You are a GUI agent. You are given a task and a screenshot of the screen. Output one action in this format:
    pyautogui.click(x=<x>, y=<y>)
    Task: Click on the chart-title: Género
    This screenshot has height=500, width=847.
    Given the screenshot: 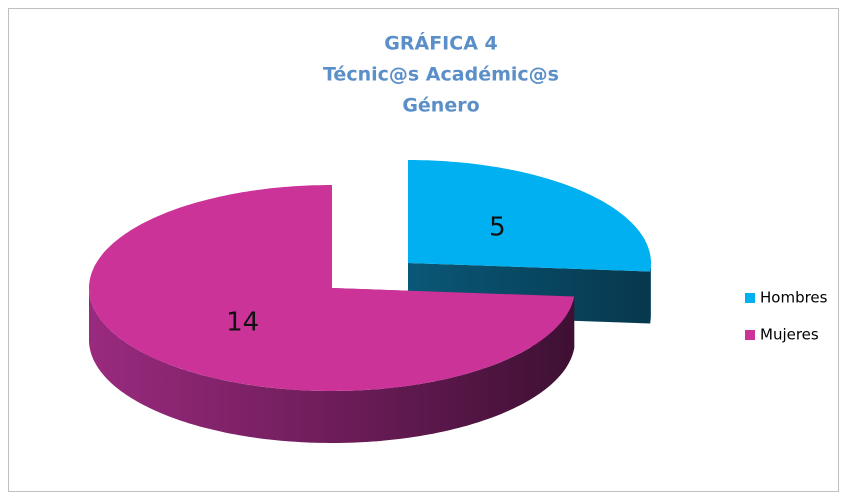 What is the action you would take?
    pyautogui.click(x=440, y=106)
    